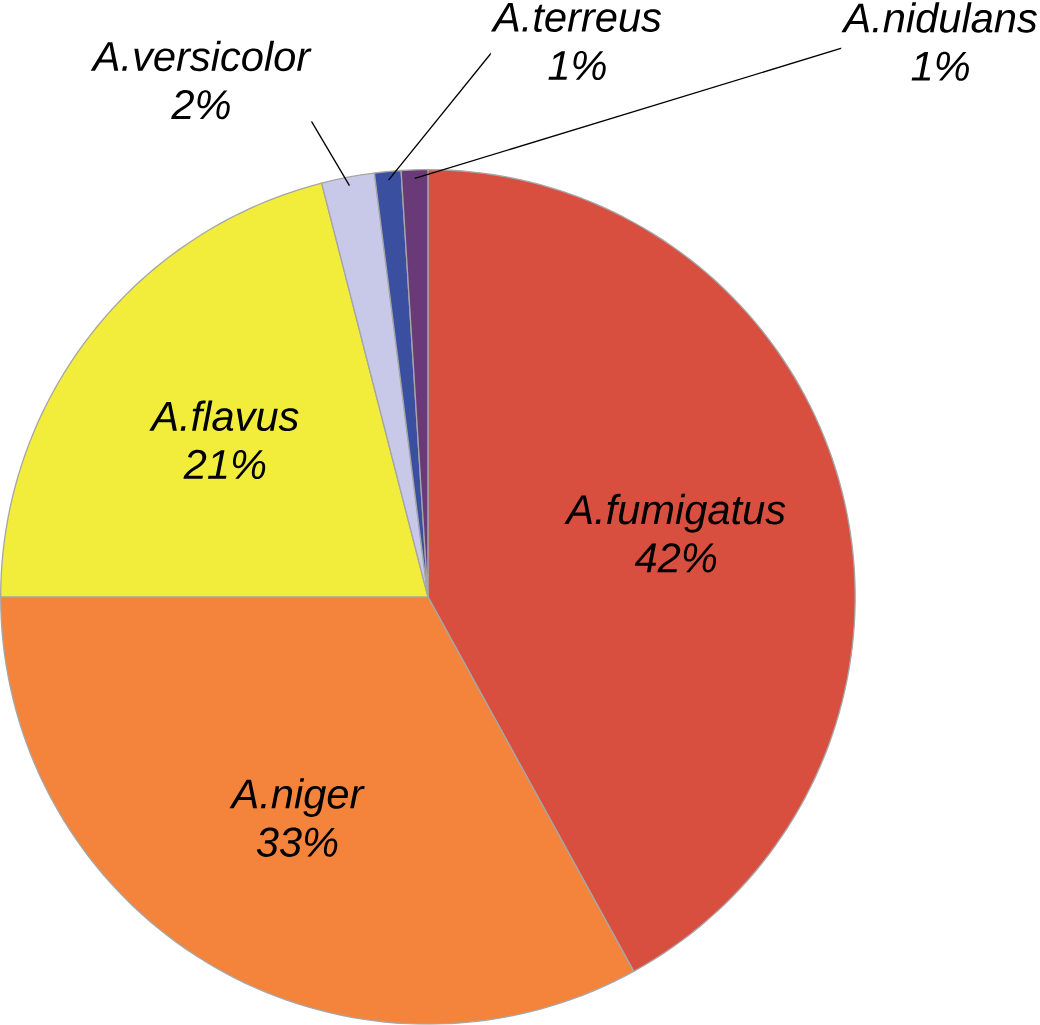 This screenshot has height=1025, width=1040. What do you see at coordinates (576, 18) in the screenshot?
I see `slice-label: A.terreus` at bounding box center [576, 18].